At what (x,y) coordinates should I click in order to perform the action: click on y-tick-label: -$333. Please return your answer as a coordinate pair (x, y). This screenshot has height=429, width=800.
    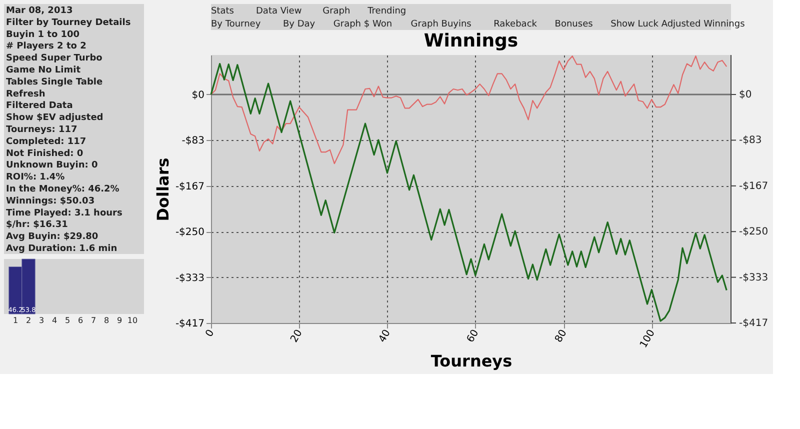
    Looking at the image, I should click on (189, 278).